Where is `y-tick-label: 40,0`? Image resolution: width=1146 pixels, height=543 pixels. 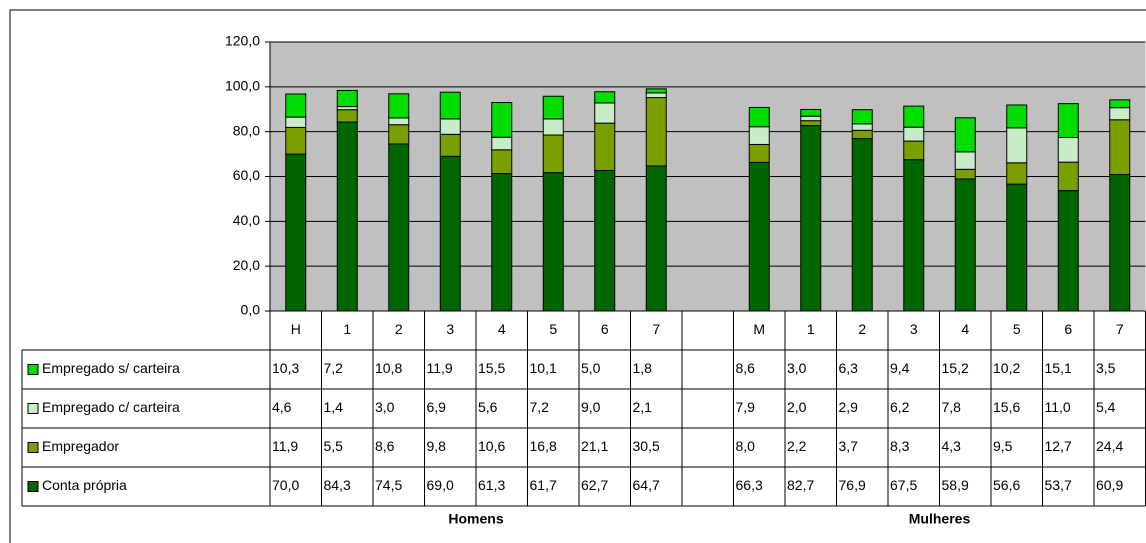
y-tick-label: 40,0 is located at coordinates (246, 220).